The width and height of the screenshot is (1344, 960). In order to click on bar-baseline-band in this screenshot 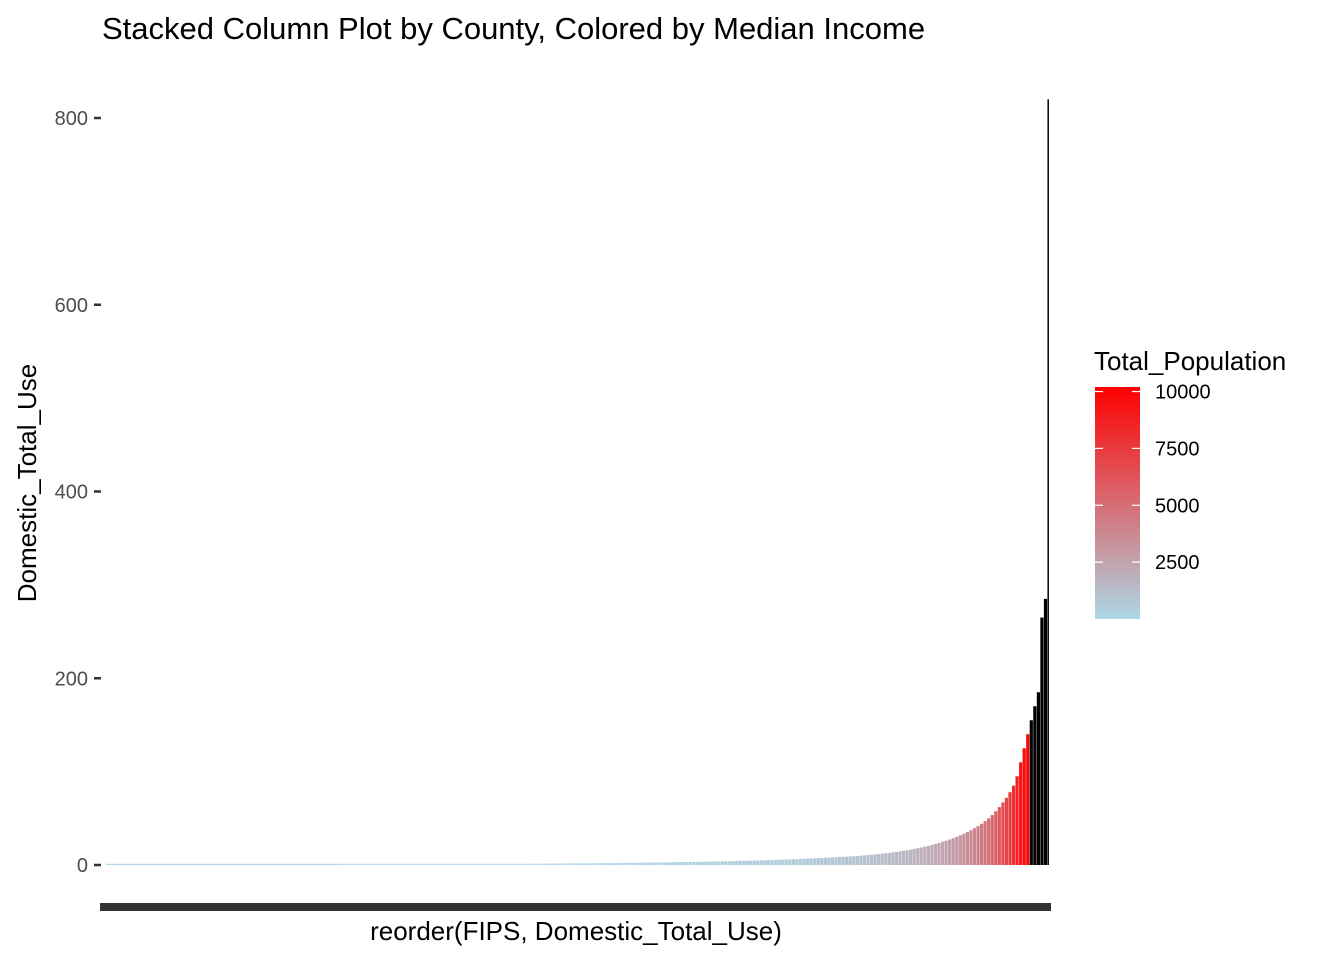, I will do `click(222, 864)`.